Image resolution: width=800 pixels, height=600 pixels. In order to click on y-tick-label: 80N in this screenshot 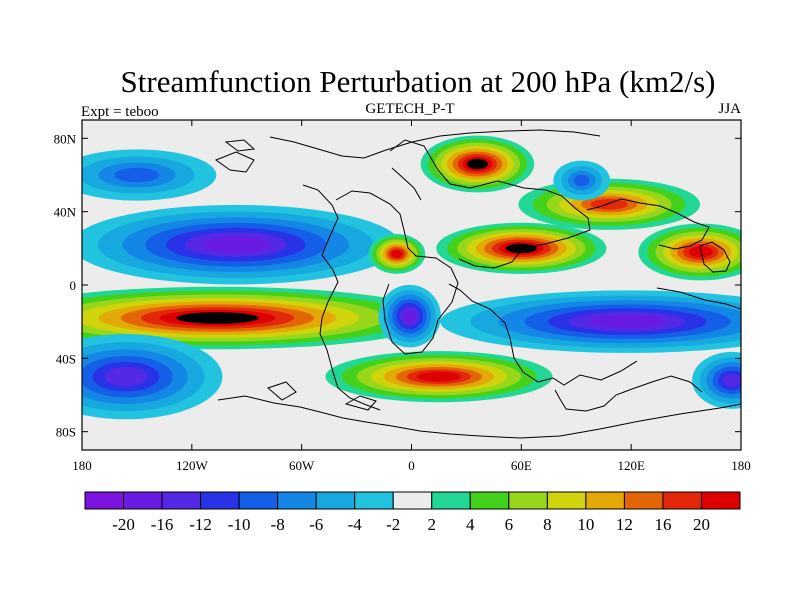, I will do `click(65, 138)`.